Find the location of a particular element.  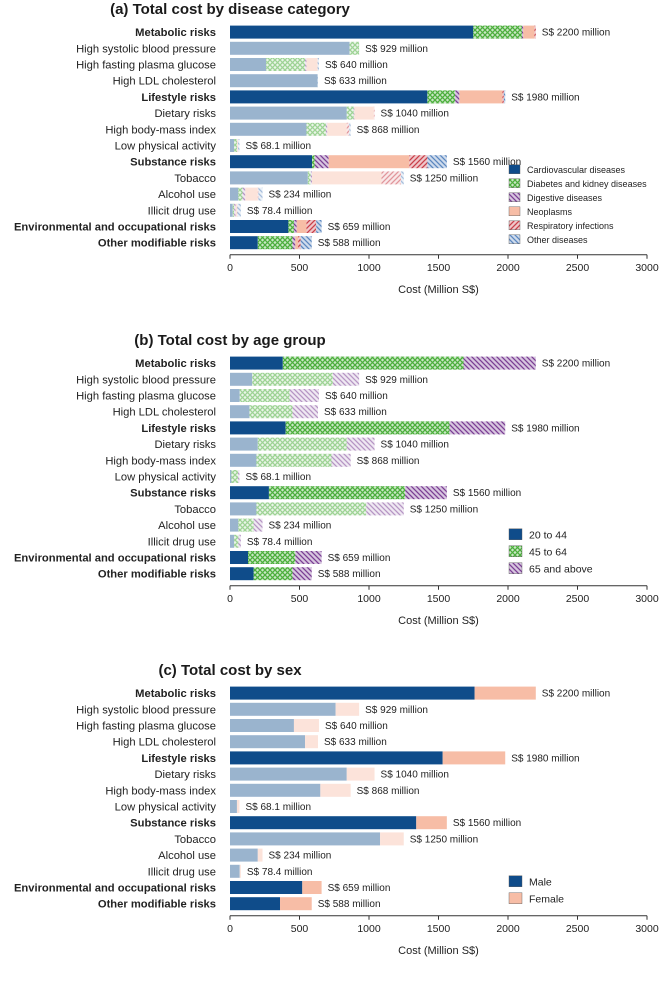

total-label: S$ 68.1 million is located at coordinates (278, 146).